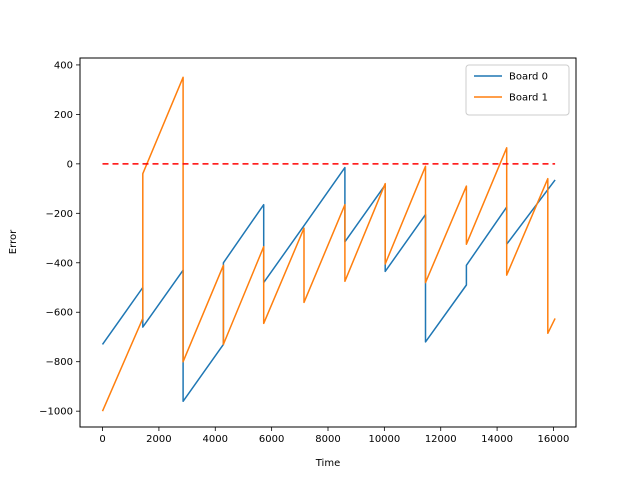  Describe the element at coordinates (59, 263) in the screenshot. I see `y-tick-label: −400` at that location.